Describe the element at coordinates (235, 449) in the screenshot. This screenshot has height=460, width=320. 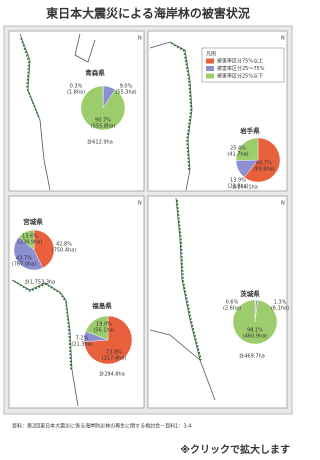
I see `zoom-note: ※クリックで拡大します` at that location.